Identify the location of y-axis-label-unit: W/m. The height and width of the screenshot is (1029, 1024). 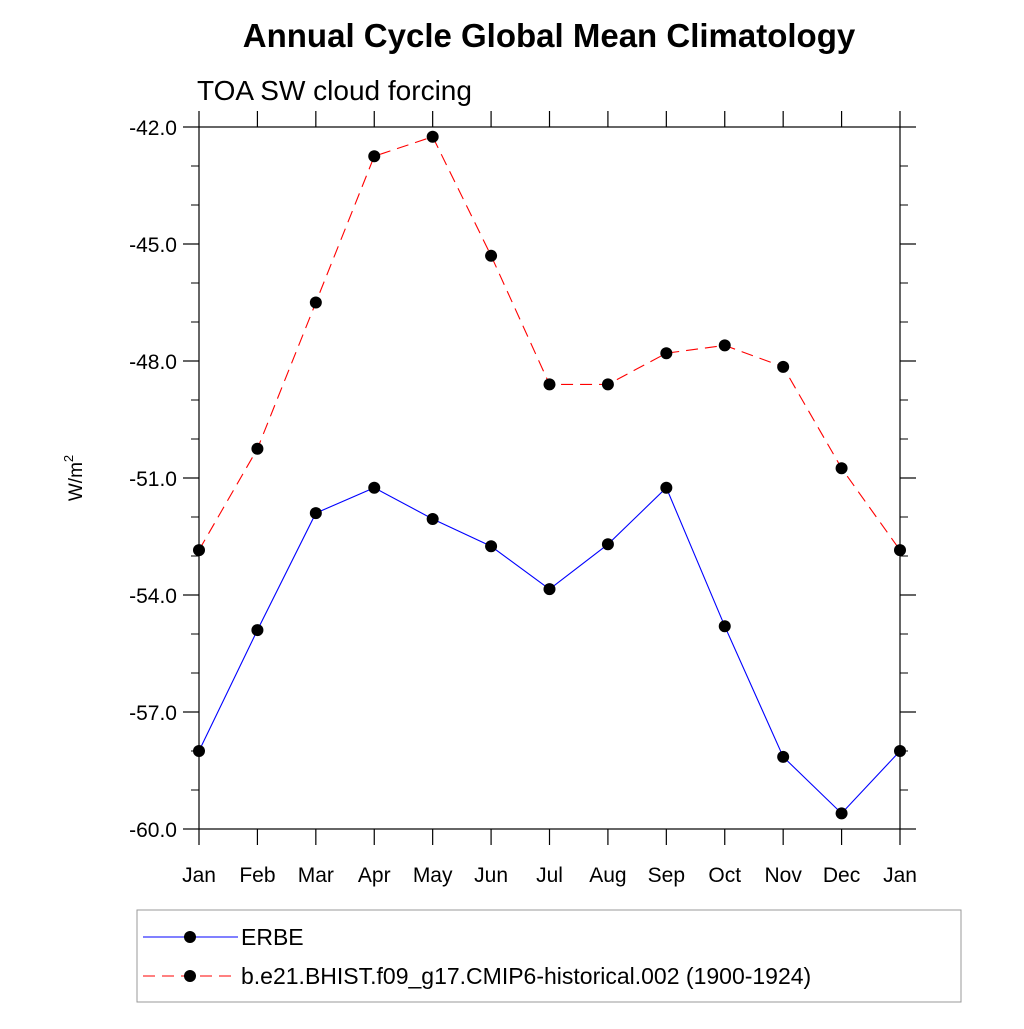
(76, 481).